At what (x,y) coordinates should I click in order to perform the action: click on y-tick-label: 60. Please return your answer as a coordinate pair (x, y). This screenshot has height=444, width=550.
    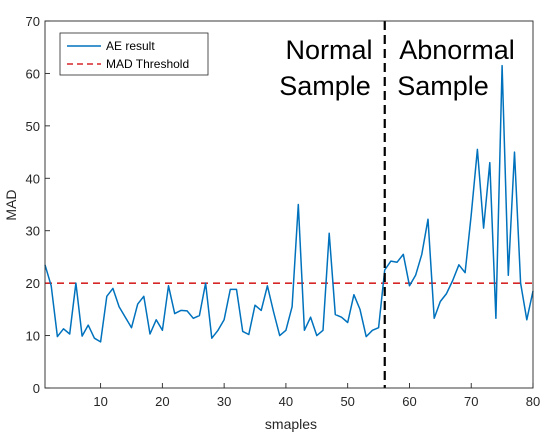
    Looking at the image, I should click on (33, 73).